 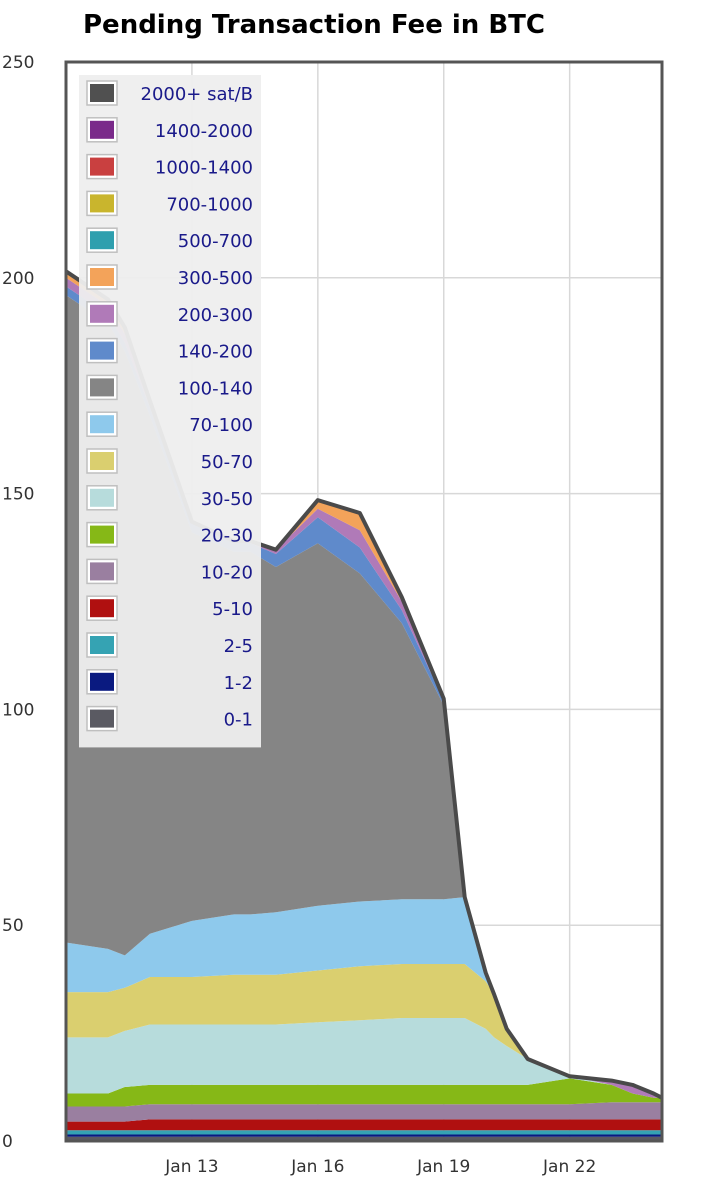 What do you see at coordinates (227, 462) in the screenshot?
I see `legend-label: 50-70` at bounding box center [227, 462].